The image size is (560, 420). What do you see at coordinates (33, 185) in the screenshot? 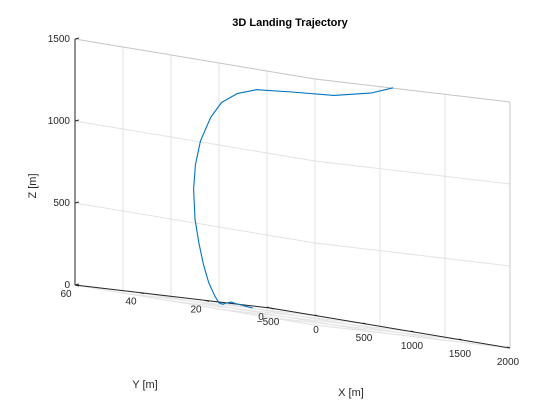
I see `z-axis-label: Z [m]` at bounding box center [33, 185].